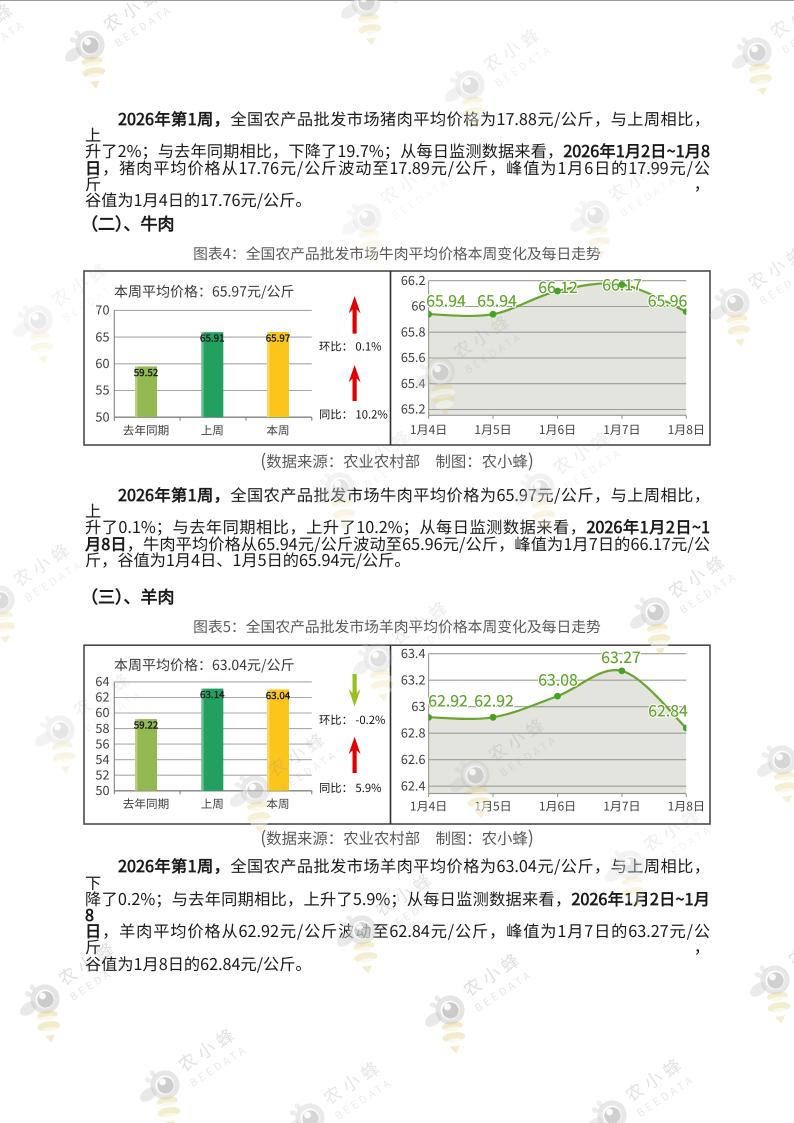 The width and height of the screenshot is (794, 1123). Describe the element at coordinates (212, 694) in the screenshot. I see `svg-text: 63.14` at that location.